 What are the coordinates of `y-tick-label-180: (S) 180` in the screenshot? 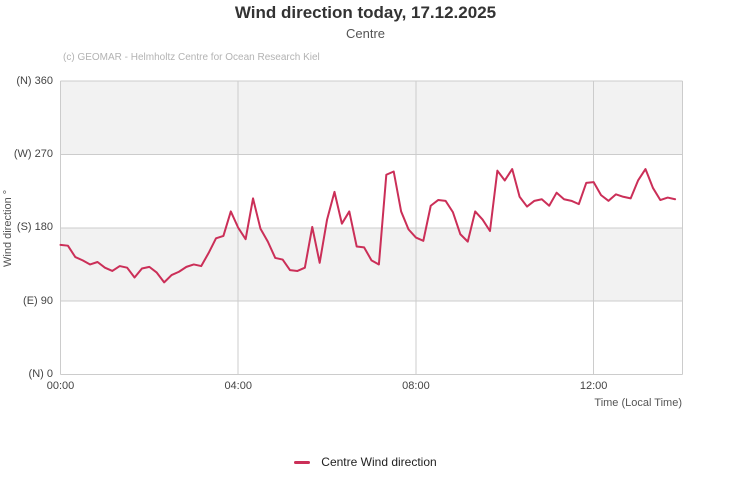 It's located at (34, 227).